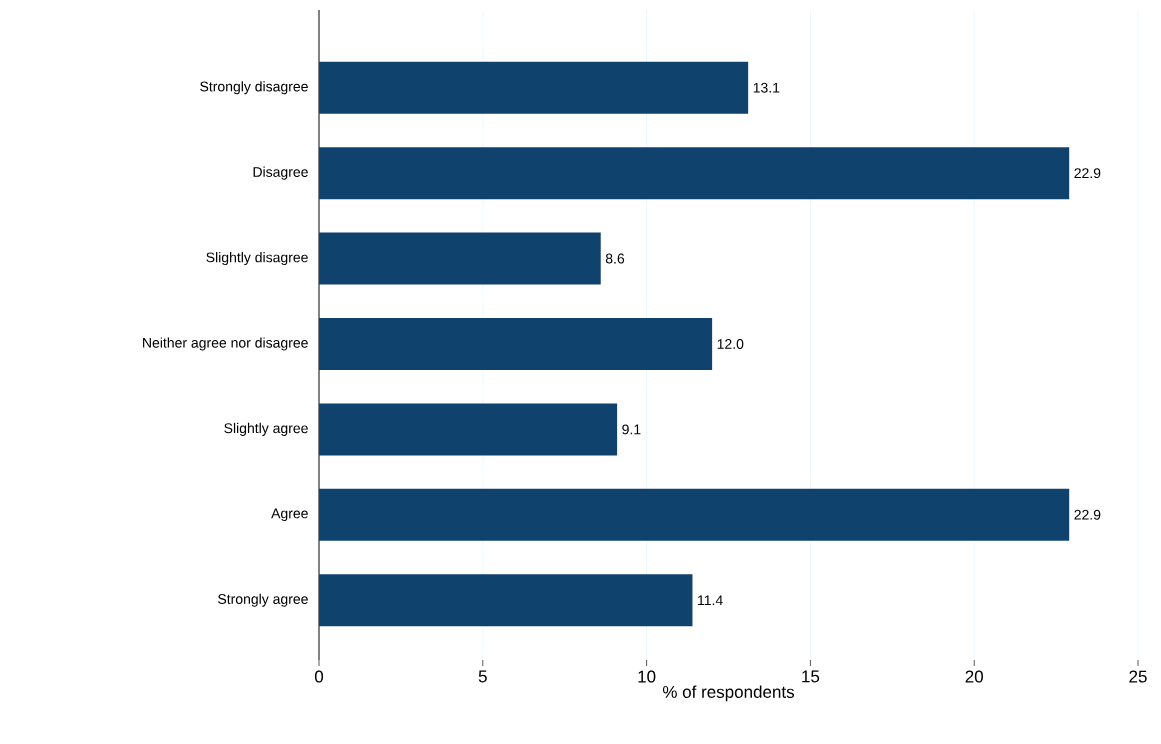  I want to click on x-tick-label: 20, so click(974, 676).